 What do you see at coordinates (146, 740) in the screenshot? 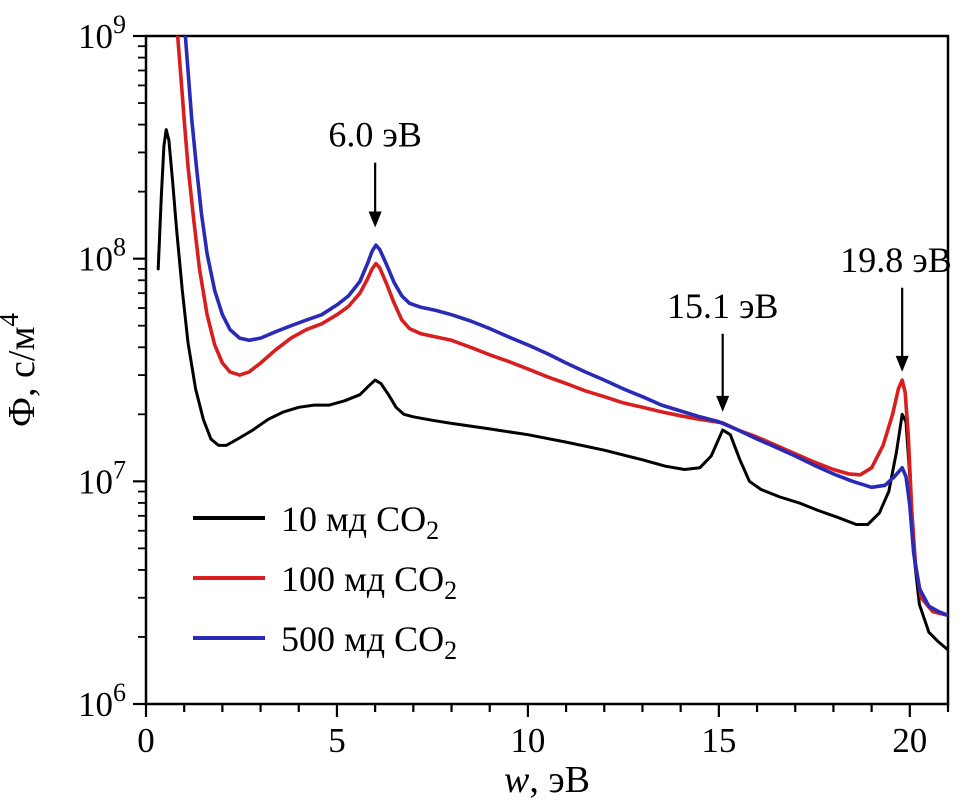
I see `x-tick-label: 0` at bounding box center [146, 740].